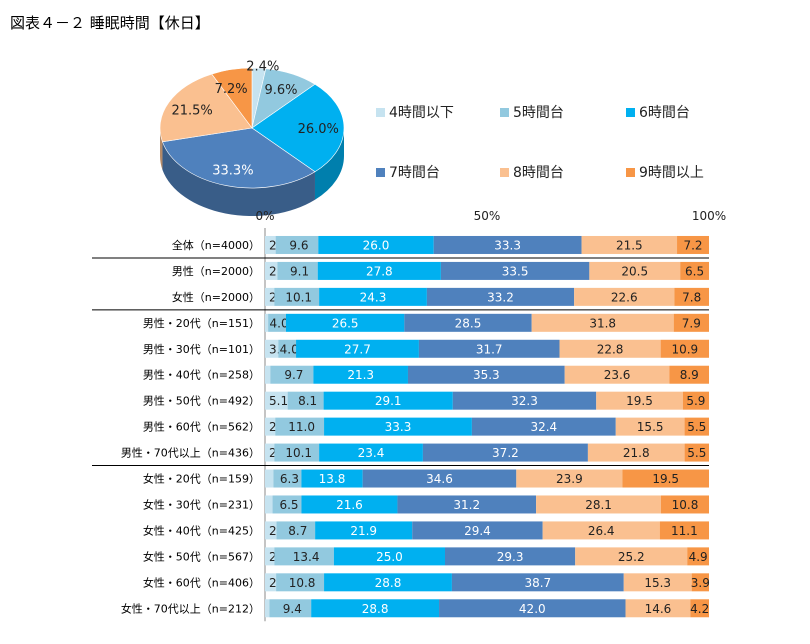 The image size is (810, 644). I want to click on bar-value-label: 3.9, so click(700, 583).